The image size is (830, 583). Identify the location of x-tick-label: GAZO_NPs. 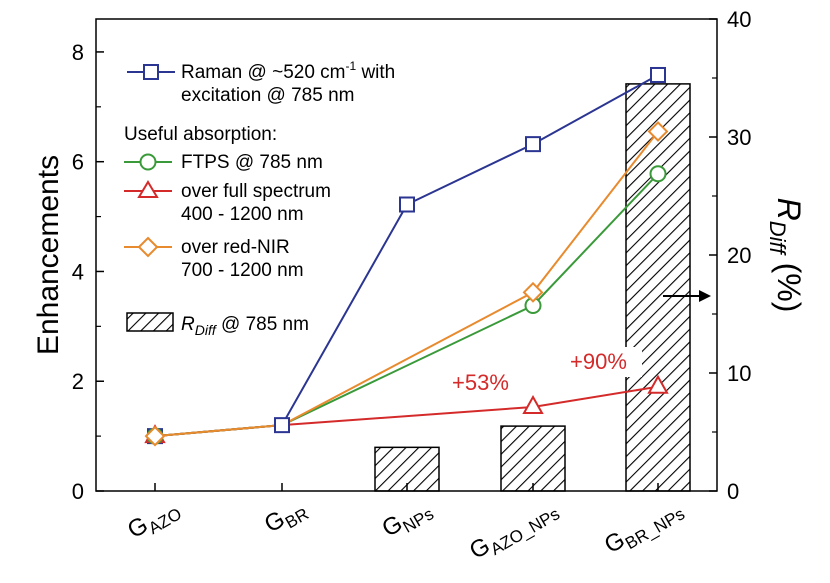
(514, 531).